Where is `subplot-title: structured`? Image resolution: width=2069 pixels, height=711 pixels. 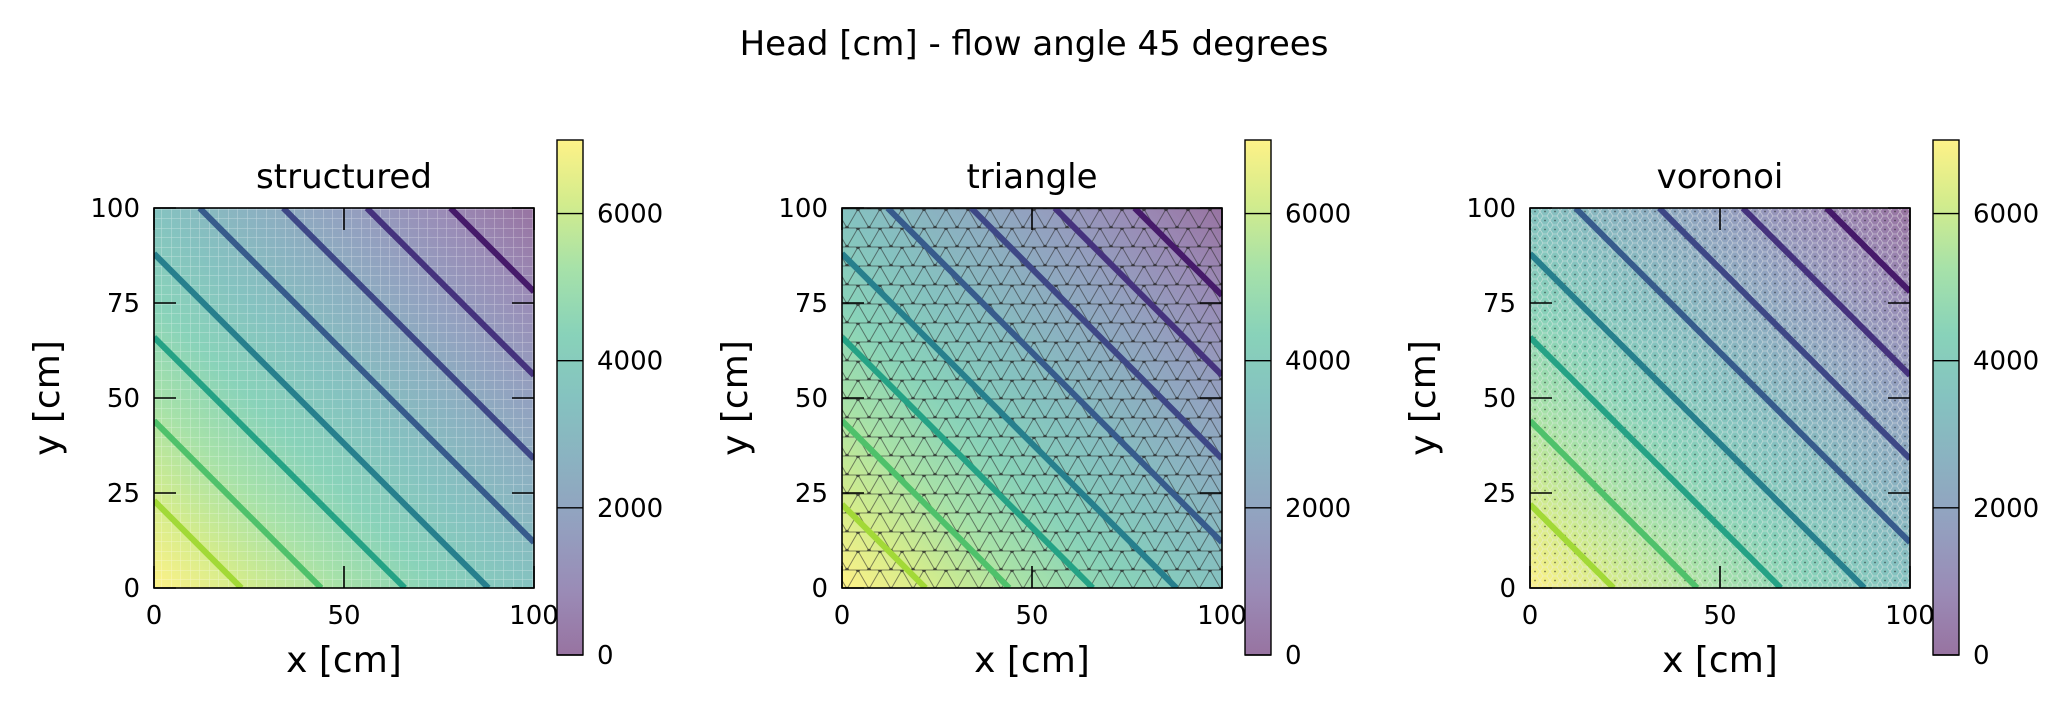 subplot-title: structured is located at coordinates (344, 177).